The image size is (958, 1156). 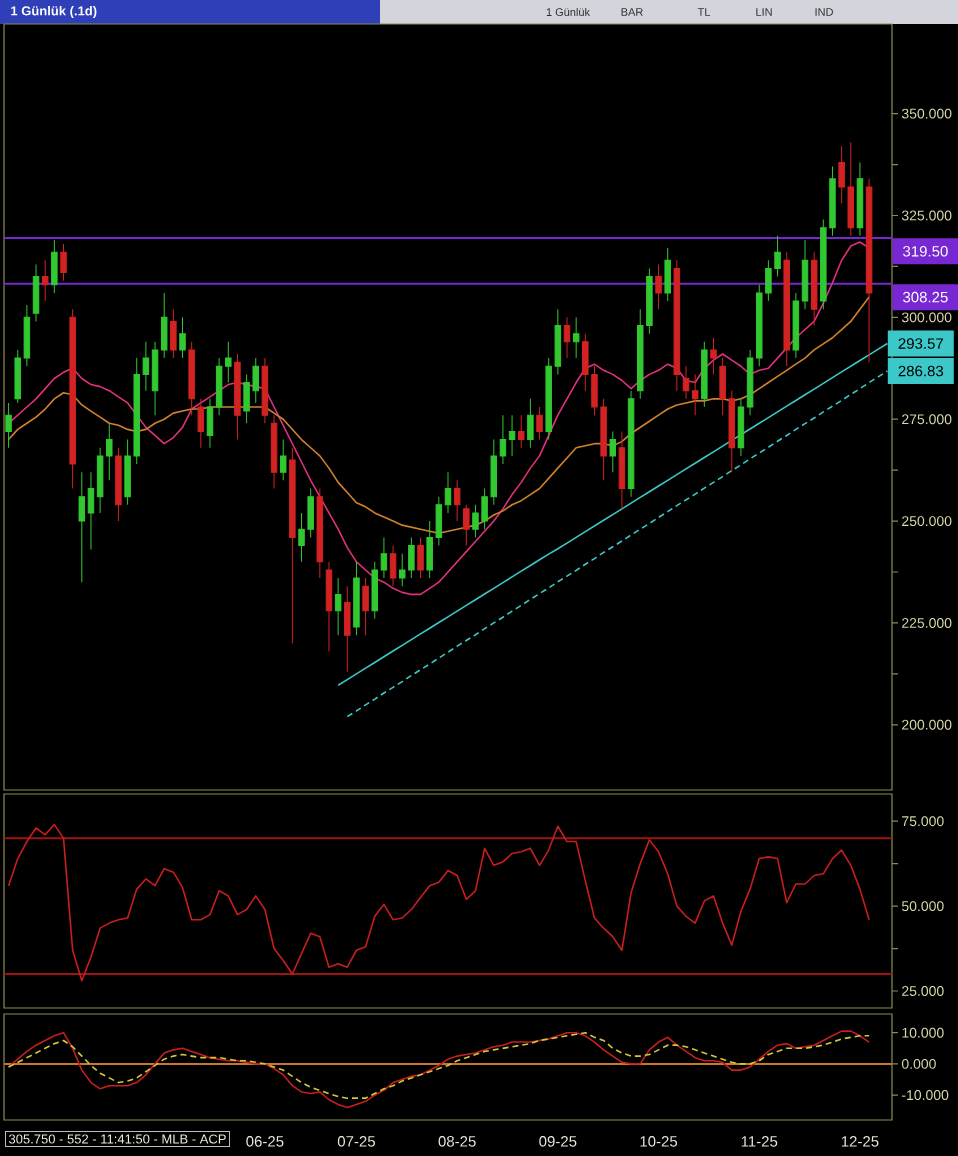 What do you see at coordinates (438, 902) in the screenshot?
I see `line-series` at bounding box center [438, 902].